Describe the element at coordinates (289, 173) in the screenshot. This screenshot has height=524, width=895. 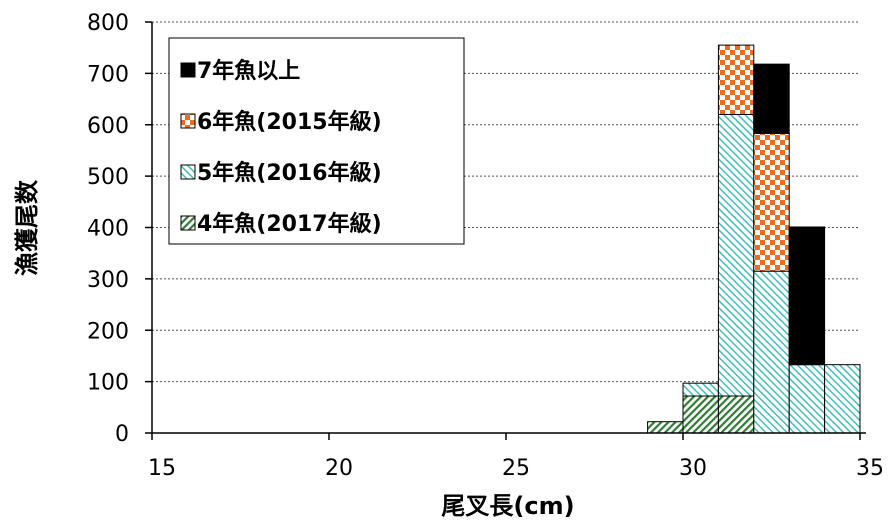
I see `legend-label: 5年魚(2016年級)` at that location.